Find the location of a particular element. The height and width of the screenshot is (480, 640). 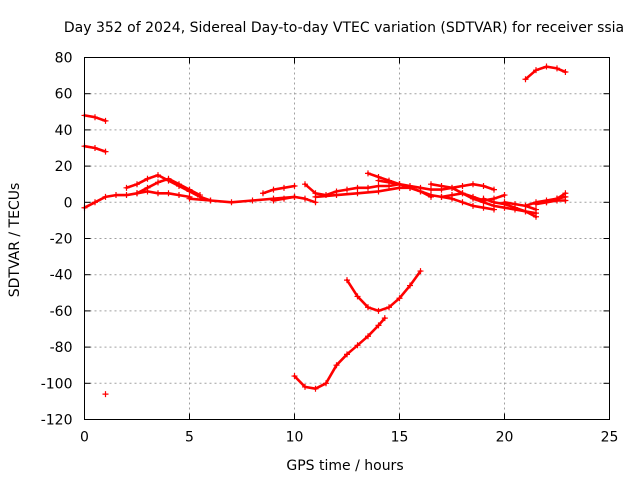

y-tick-label: 80 is located at coordinates (64, 59).